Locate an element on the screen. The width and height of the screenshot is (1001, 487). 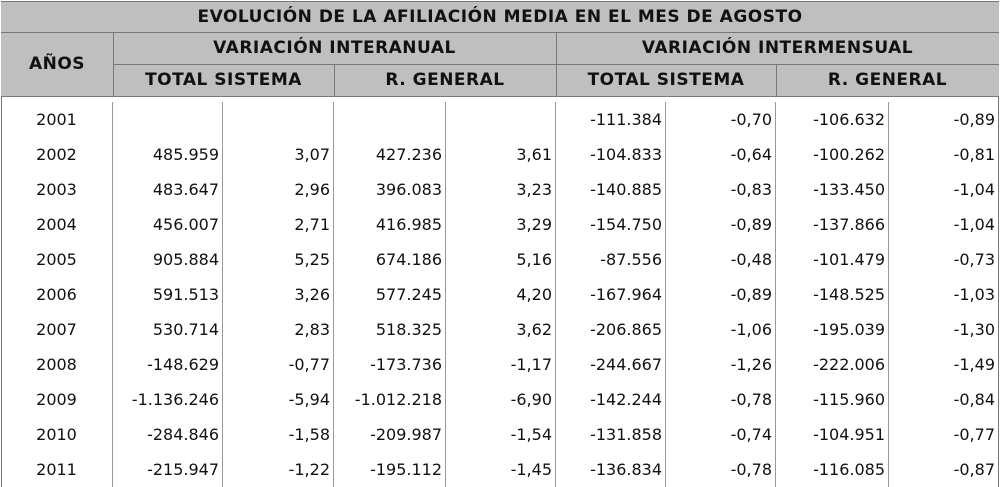
value-cell: 577.245 is located at coordinates (390, 294).